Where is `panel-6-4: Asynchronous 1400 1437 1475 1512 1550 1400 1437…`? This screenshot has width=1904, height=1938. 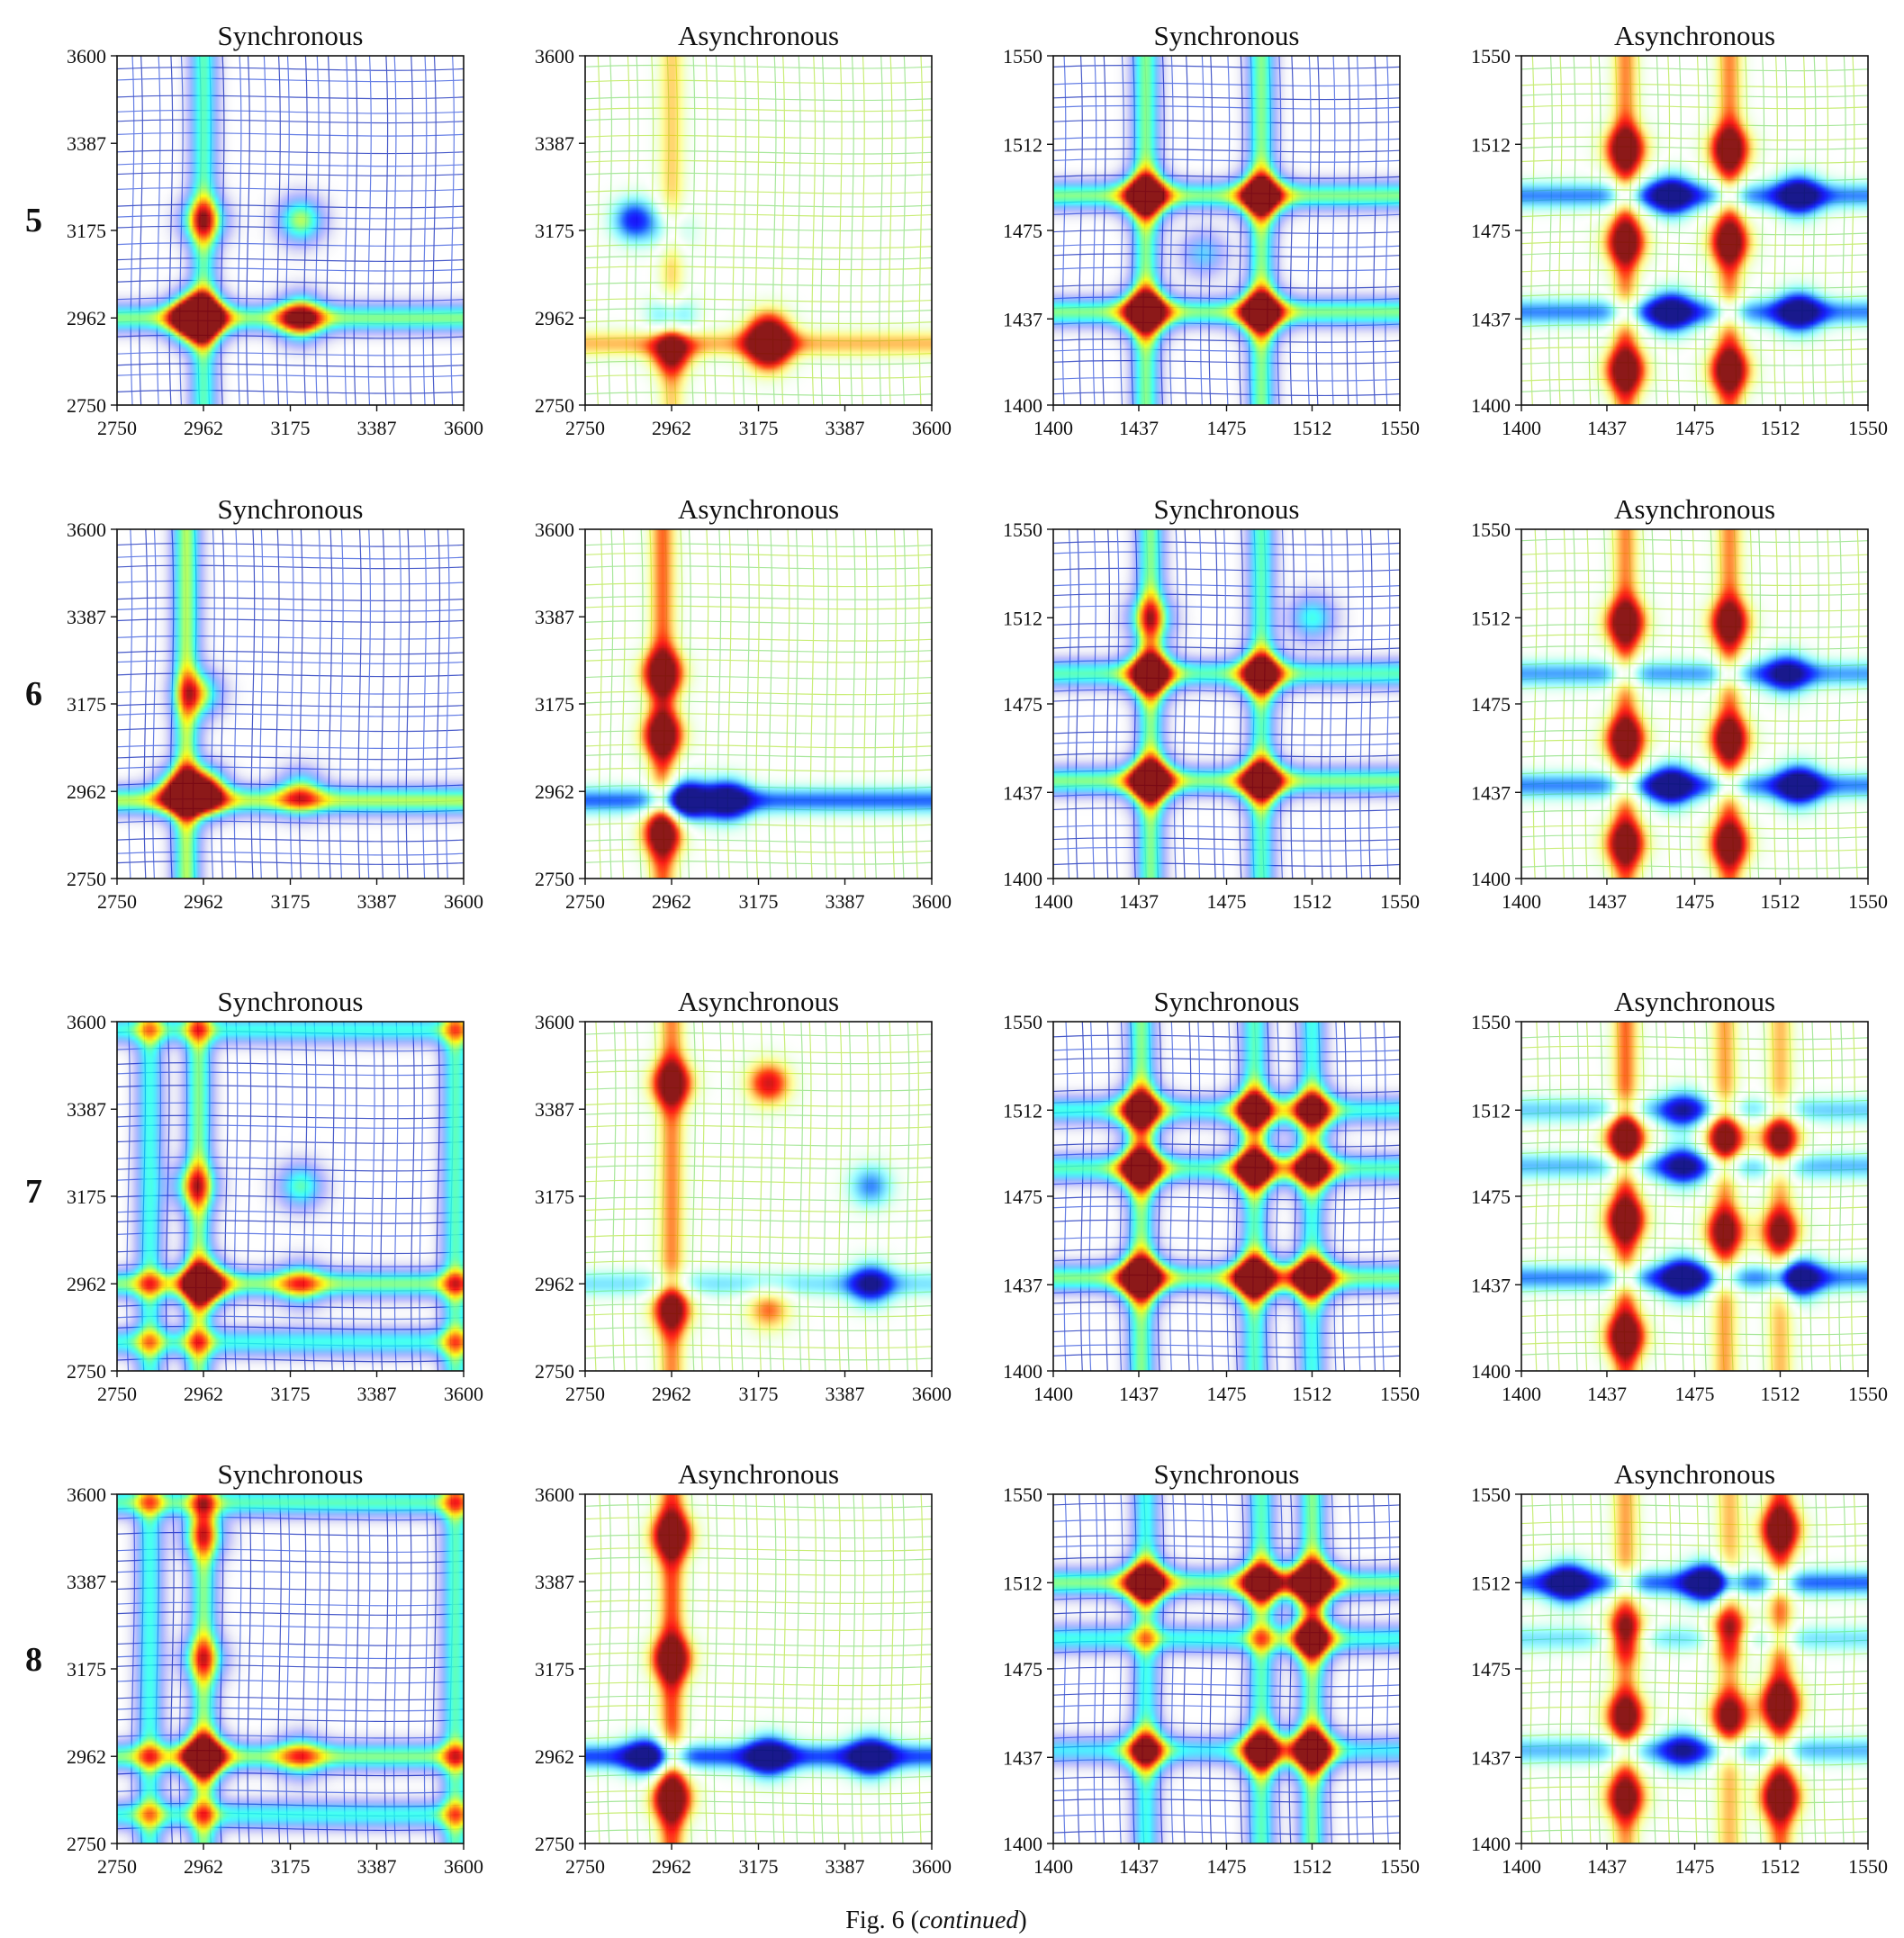 panel-6-4: Asynchronous 1400 1437 1475 1512 1550 1400 1437… is located at coordinates (1679, 703).